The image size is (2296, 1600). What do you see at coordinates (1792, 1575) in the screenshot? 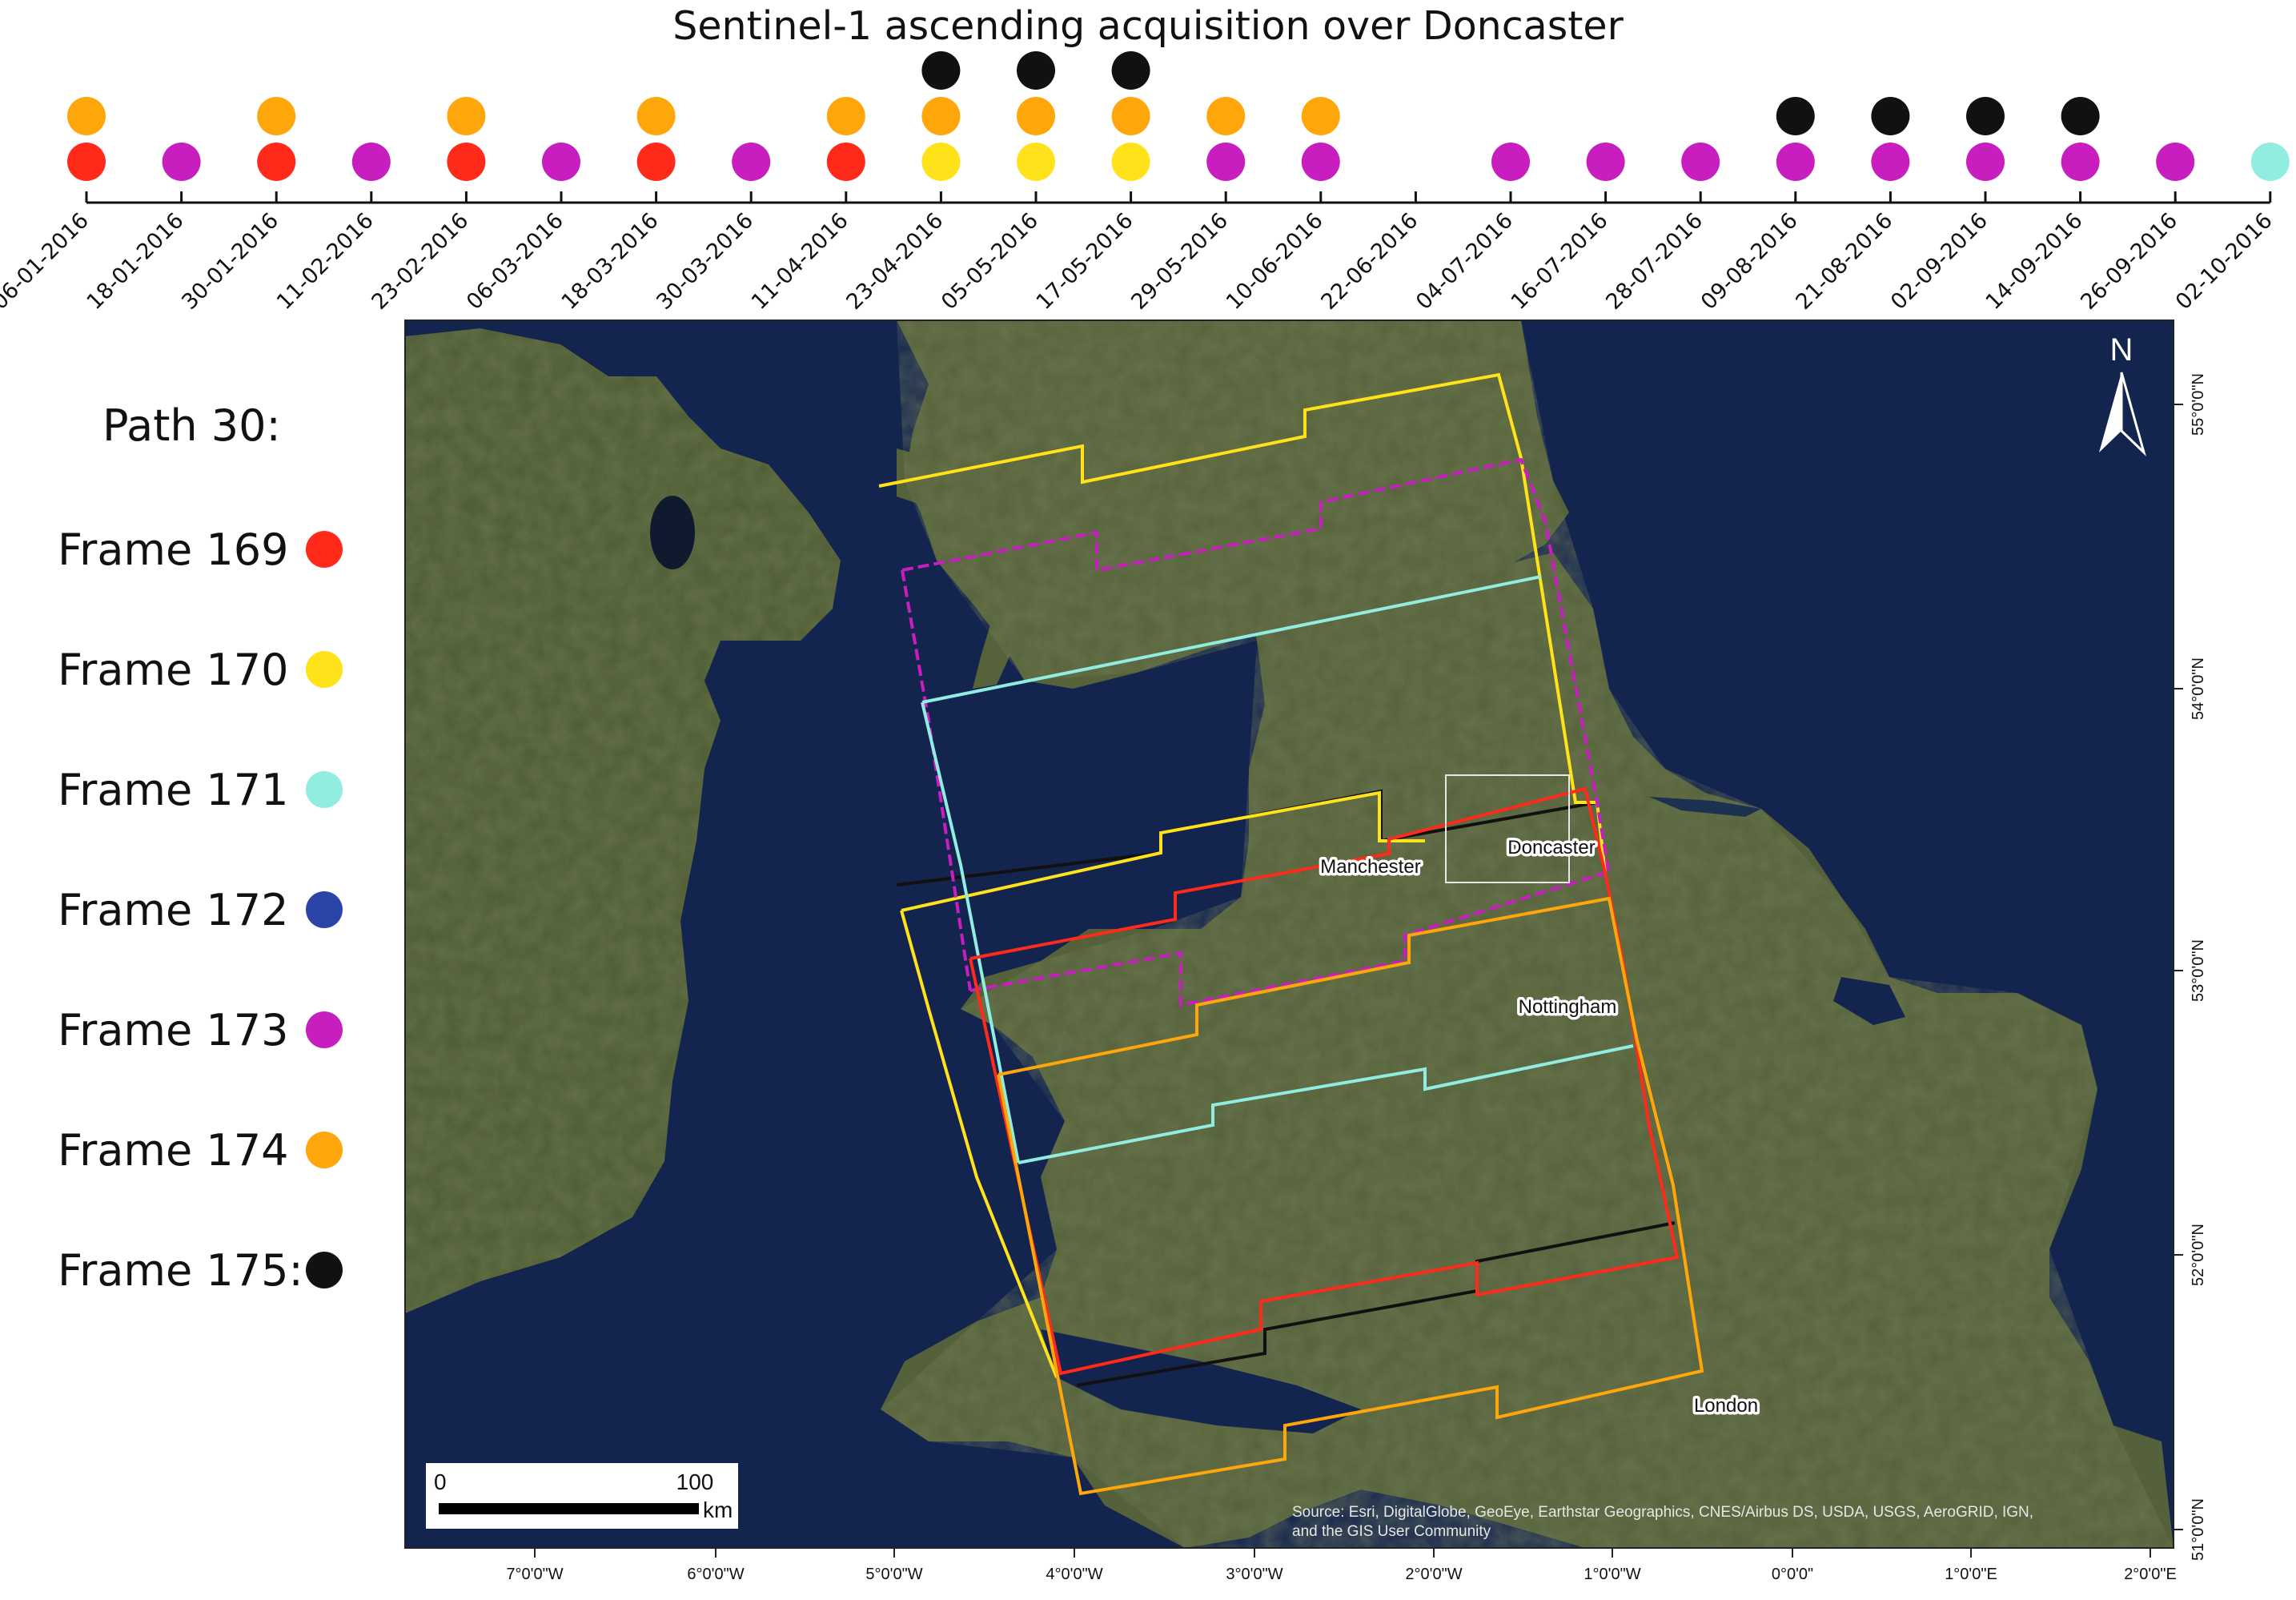
I see `lon-label: 0°0'0"` at bounding box center [1792, 1575].